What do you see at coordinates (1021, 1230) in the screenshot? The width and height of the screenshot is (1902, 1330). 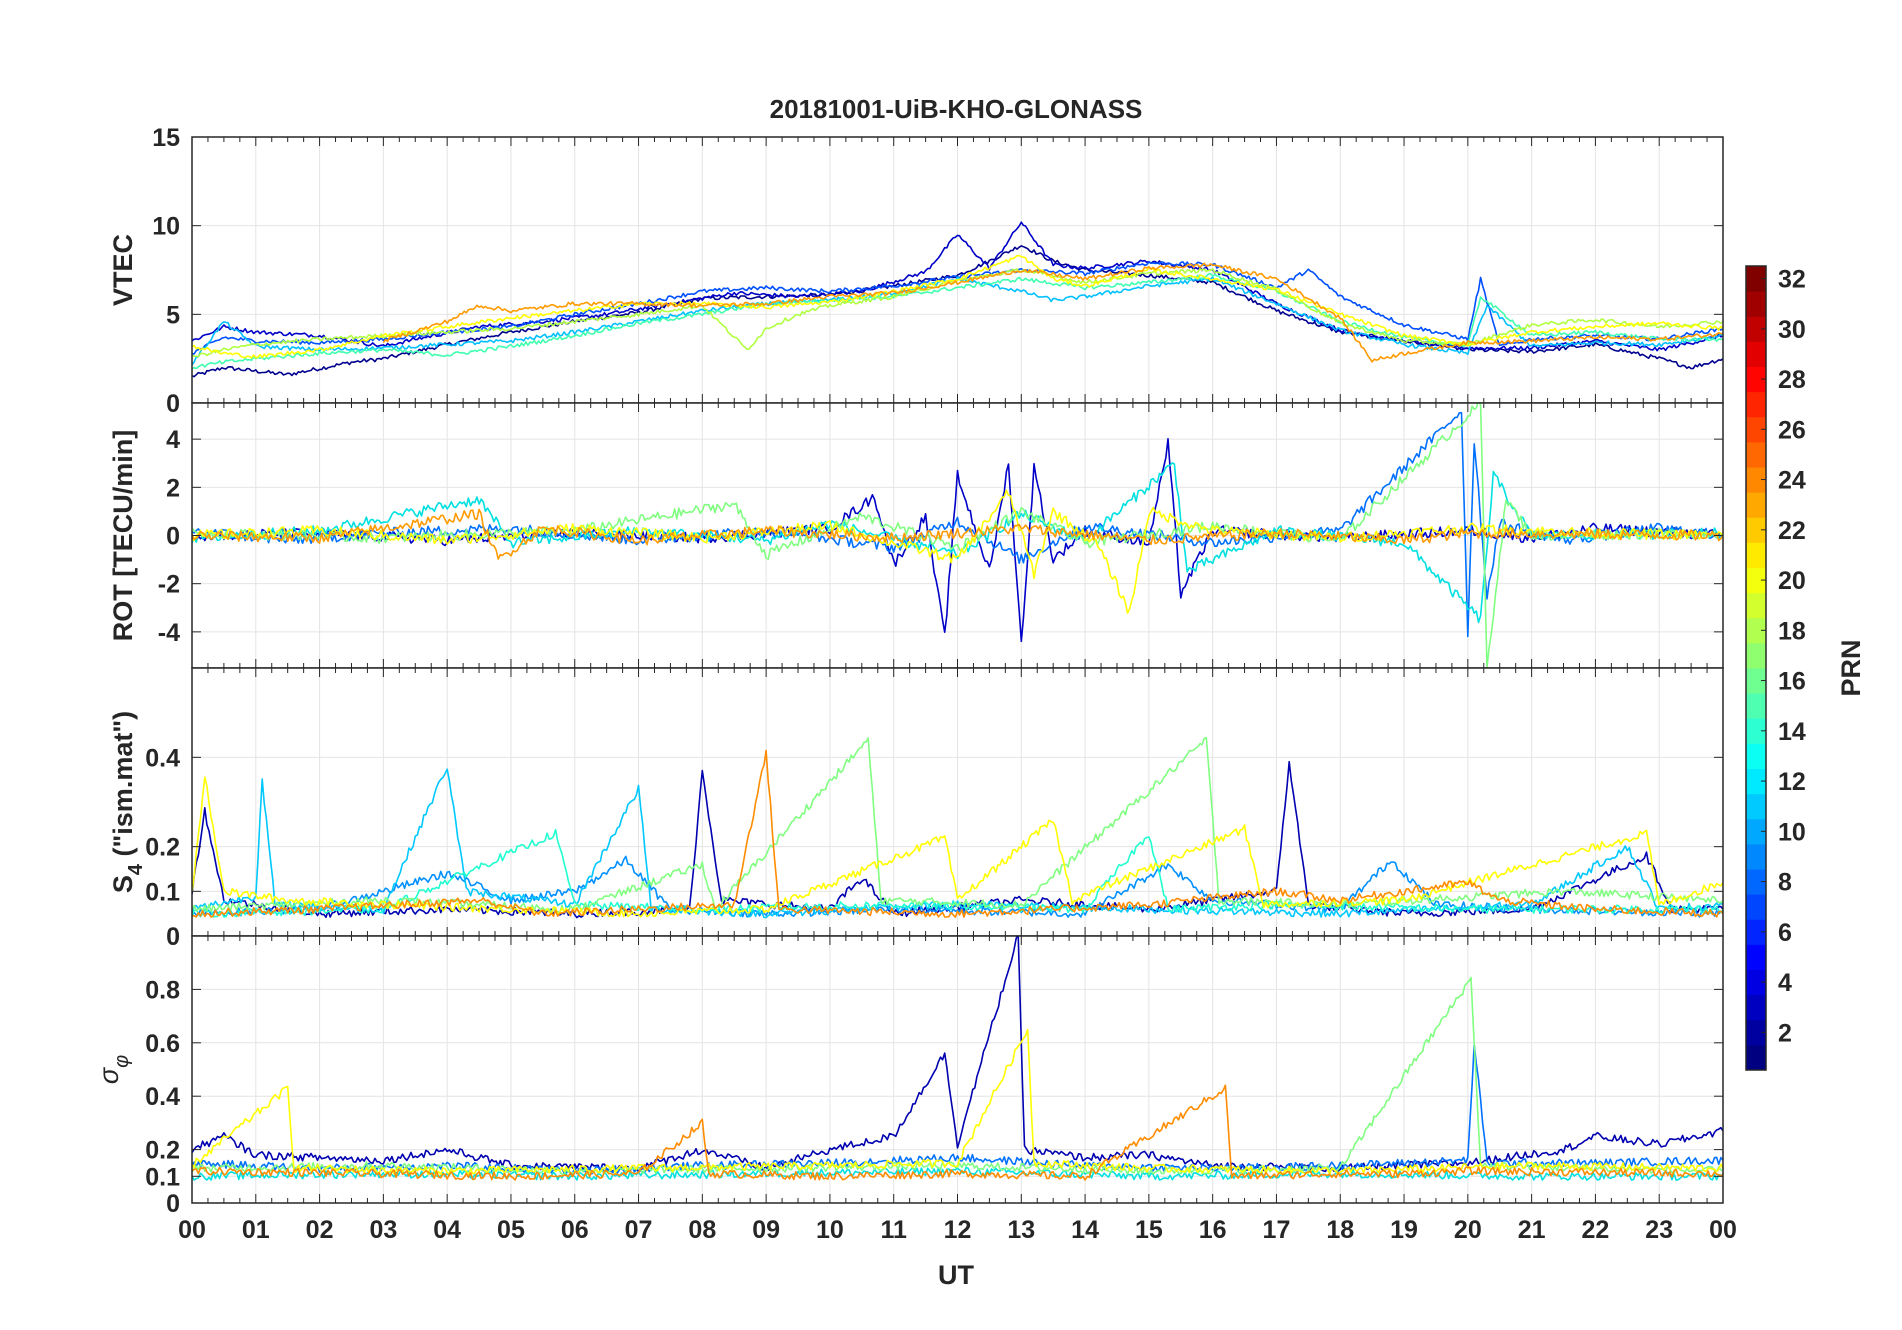 I see `x-tick-label: 13` at bounding box center [1021, 1230].